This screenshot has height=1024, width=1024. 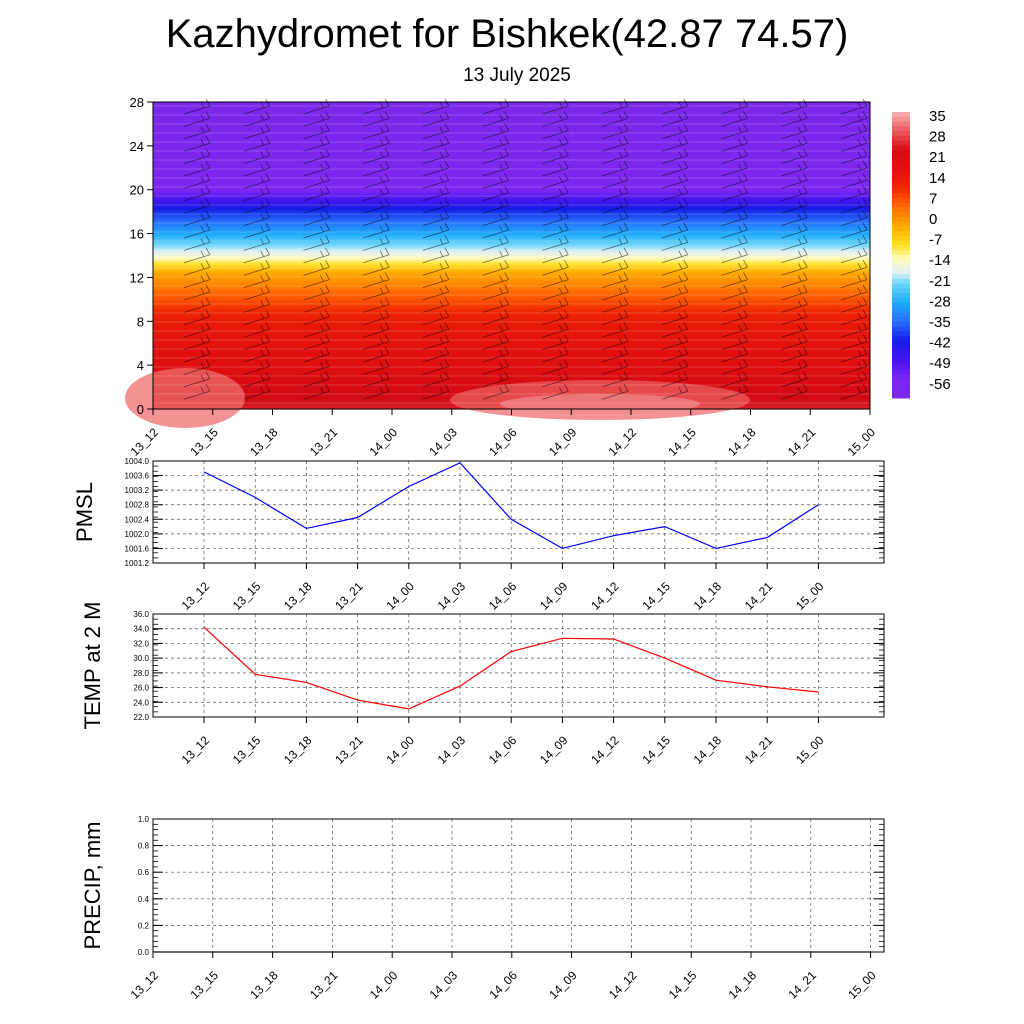 I want to click on pmsl-x-tick-label: 14_00, so click(x=400, y=596).